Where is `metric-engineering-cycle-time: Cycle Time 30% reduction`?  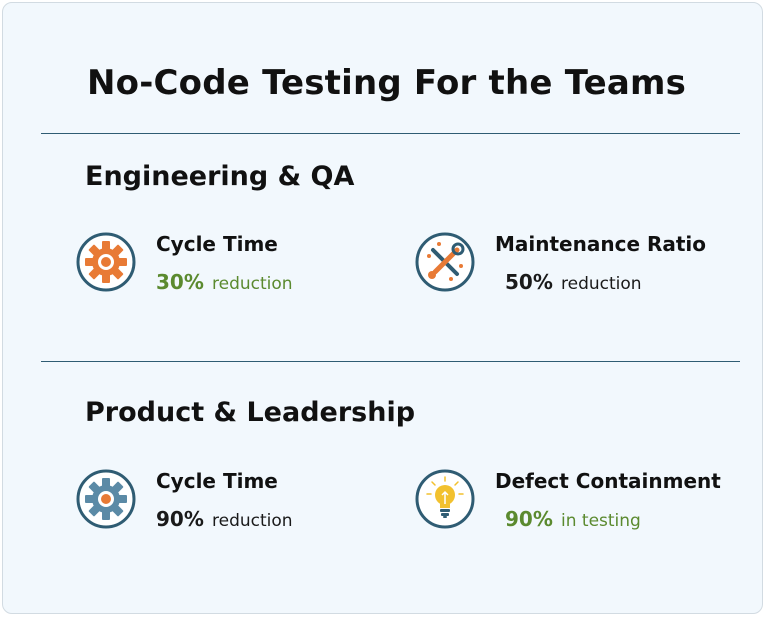 metric-engineering-cycle-time: Cycle Time 30% reduction is located at coordinates (241, 272).